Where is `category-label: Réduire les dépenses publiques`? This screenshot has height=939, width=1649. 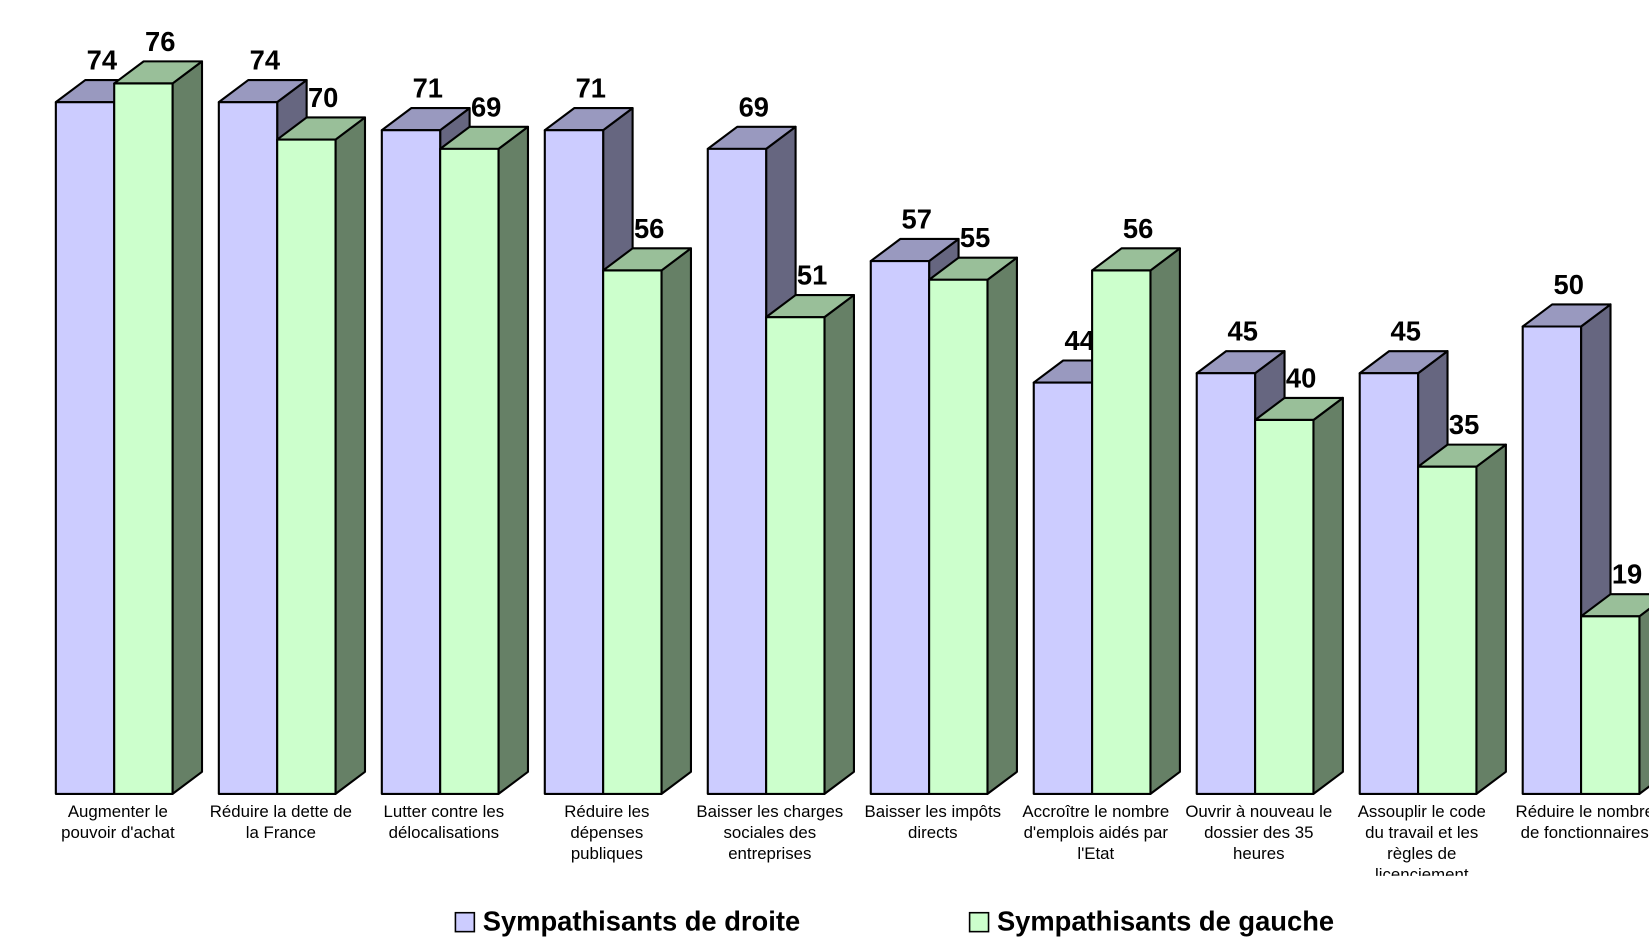 category-label: Réduire les dépenses publiques is located at coordinates (607, 833).